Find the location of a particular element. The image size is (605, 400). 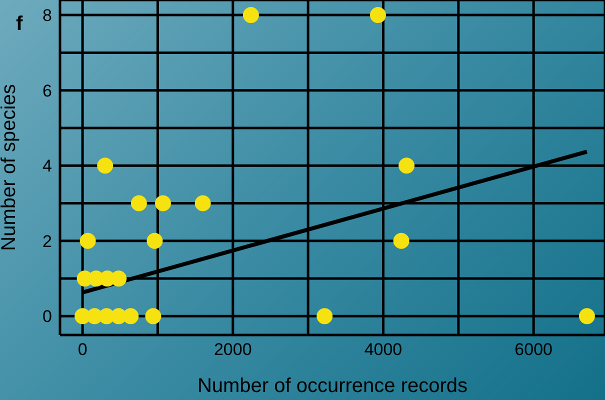

y-tick-label: 6 is located at coordinates (47, 90).